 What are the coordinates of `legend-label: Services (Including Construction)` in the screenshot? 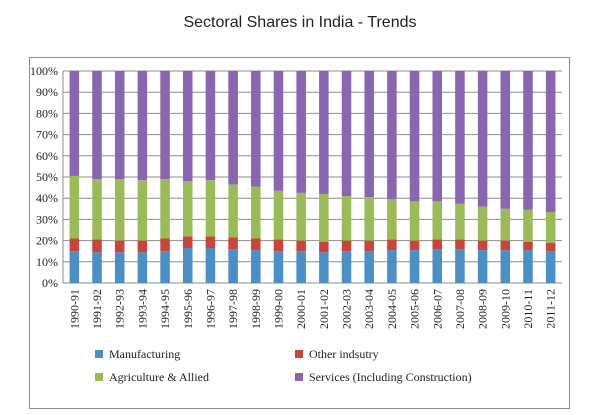 It's located at (390, 377).